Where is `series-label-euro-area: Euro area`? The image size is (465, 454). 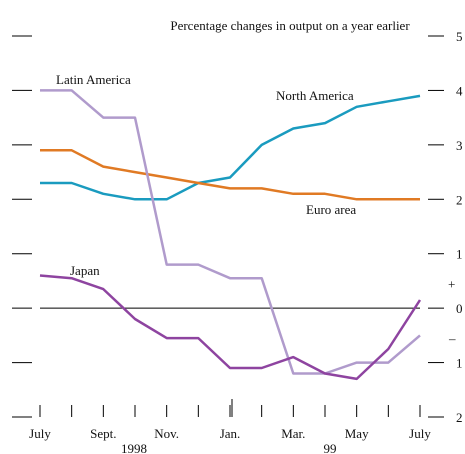
series-label-euro-area: Euro area is located at coordinates (331, 209).